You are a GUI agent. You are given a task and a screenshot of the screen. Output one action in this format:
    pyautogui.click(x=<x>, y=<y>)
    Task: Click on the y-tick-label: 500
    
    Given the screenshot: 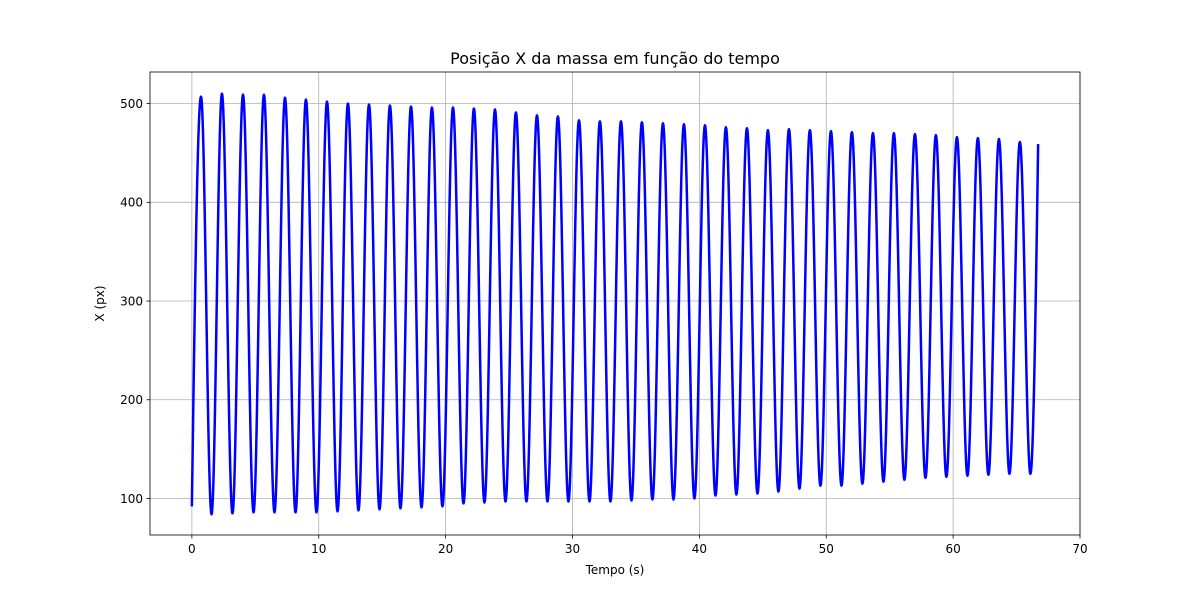 What is the action you would take?
    pyautogui.click(x=131, y=104)
    